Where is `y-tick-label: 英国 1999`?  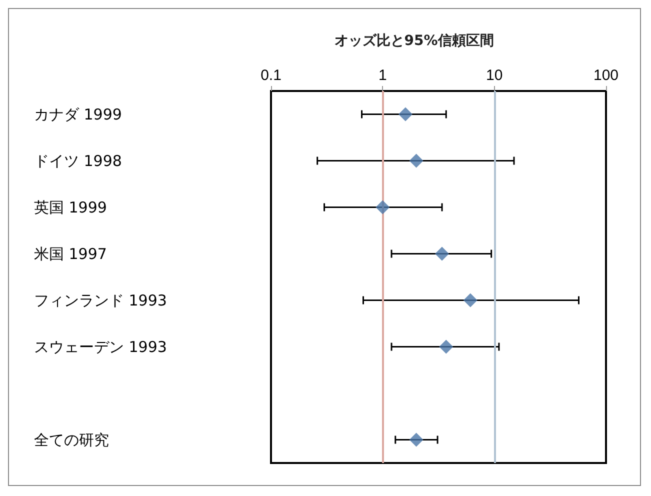
y-tick-label: 英国 1999 is located at coordinates (70, 207).